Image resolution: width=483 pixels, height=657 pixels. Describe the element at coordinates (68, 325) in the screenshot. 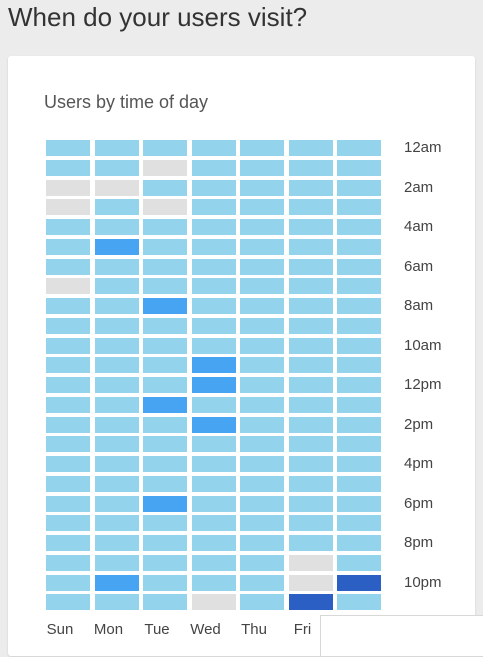

I see `heatmap-cell-sun-9am` at that location.